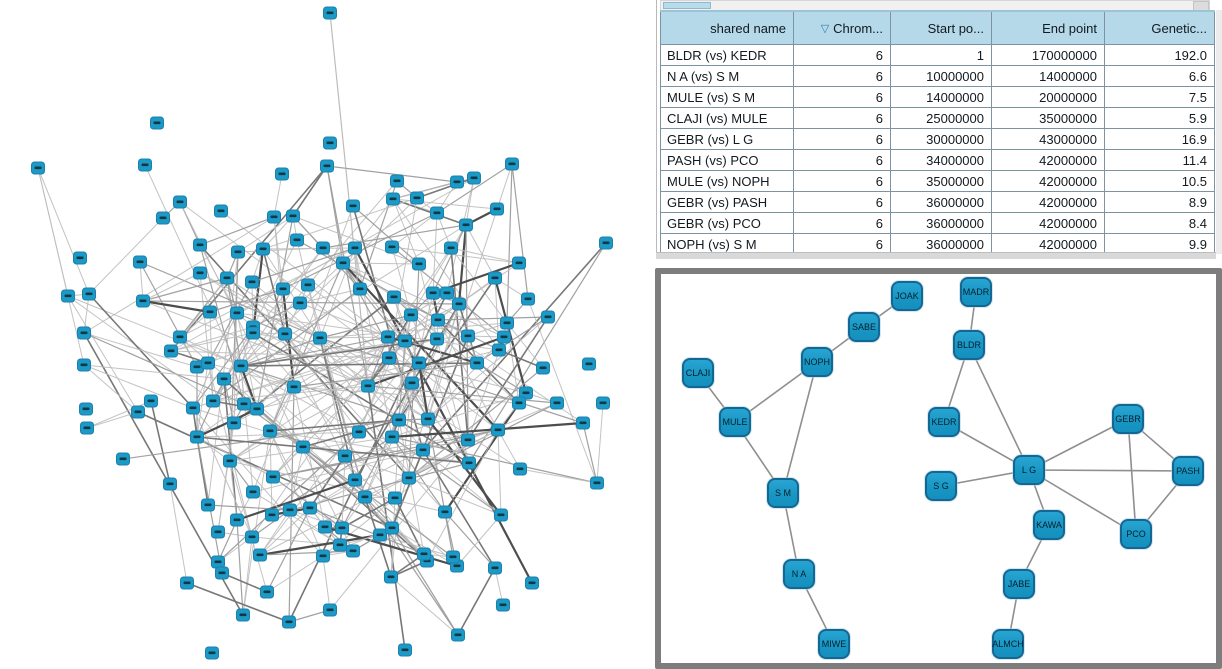 The width and height of the screenshot is (1222, 669). Describe the element at coordinates (1159, 55) in the screenshot. I see `cell-genetic: 192.0` at that location.